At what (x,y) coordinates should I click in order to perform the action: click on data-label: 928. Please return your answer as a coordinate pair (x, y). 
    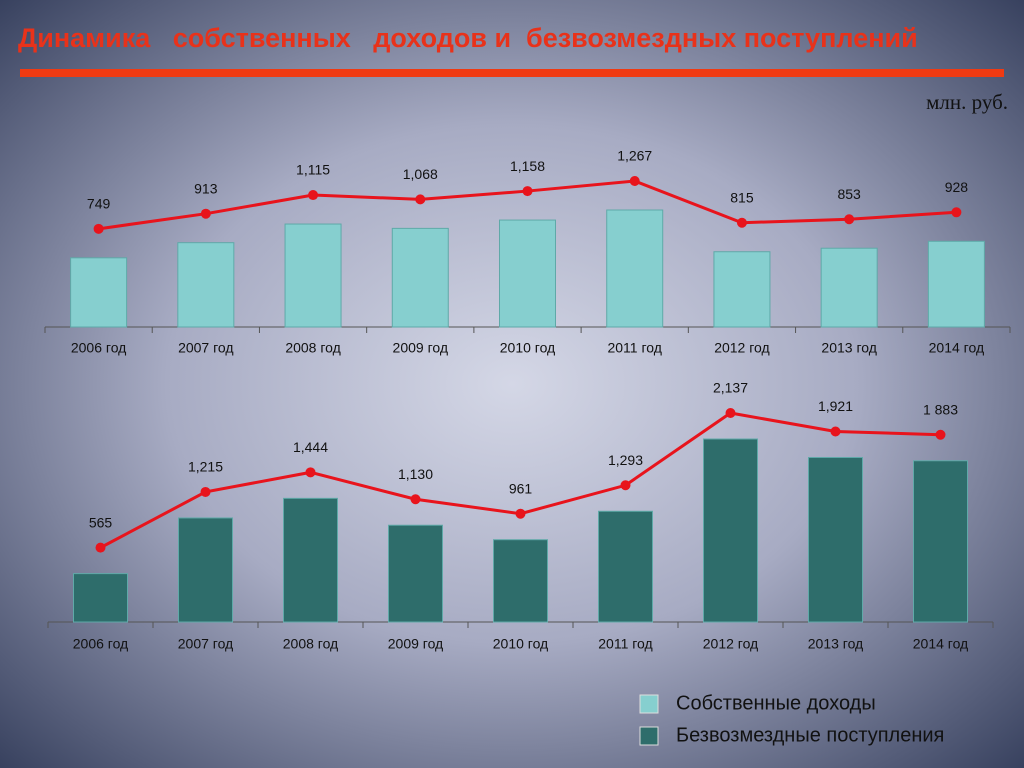
    Looking at the image, I should click on (957, 187).